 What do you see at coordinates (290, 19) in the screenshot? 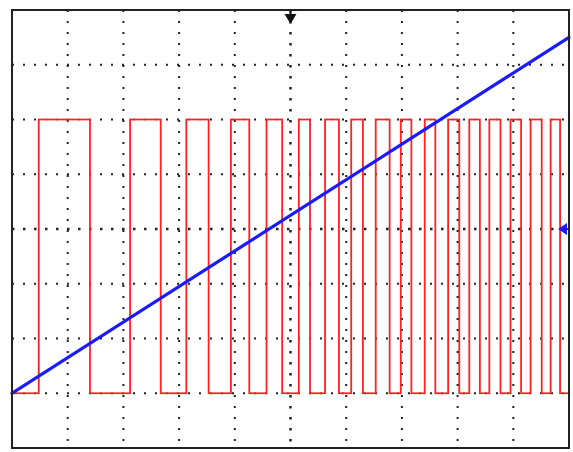
I see `trigger-position-marker` at bounding box center [290, 19].